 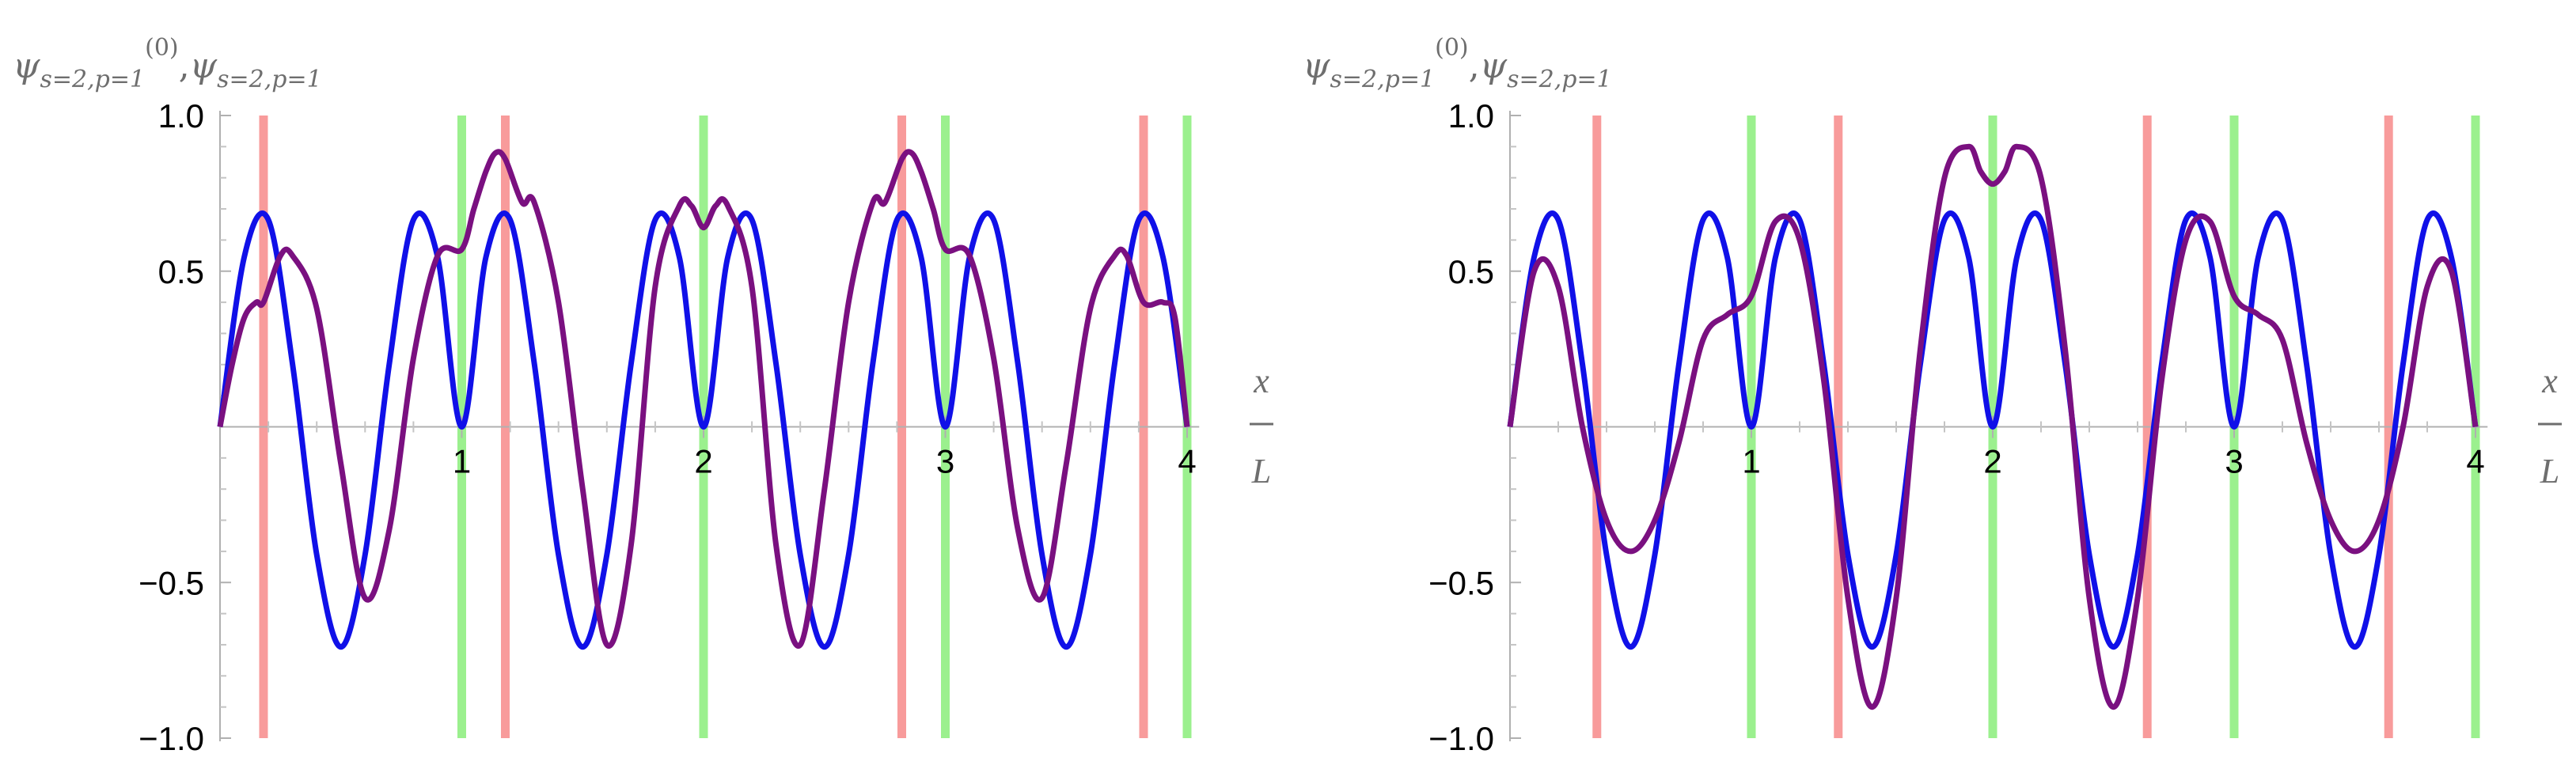 I want to click on x-tick-label-right-0: 1, so click(x=1751, y=462).